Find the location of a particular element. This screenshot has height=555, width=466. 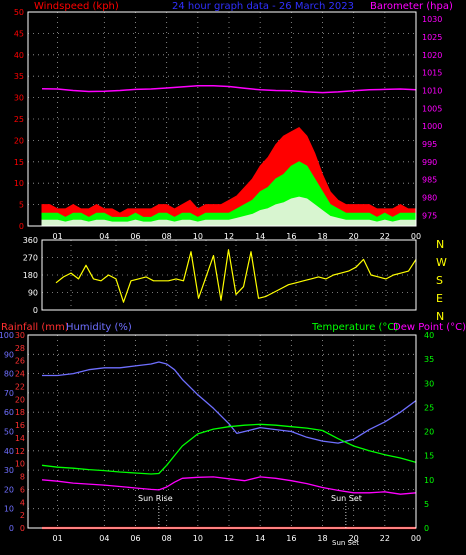

rain-ytick-10: 20 is located at coordinates (20, 399).